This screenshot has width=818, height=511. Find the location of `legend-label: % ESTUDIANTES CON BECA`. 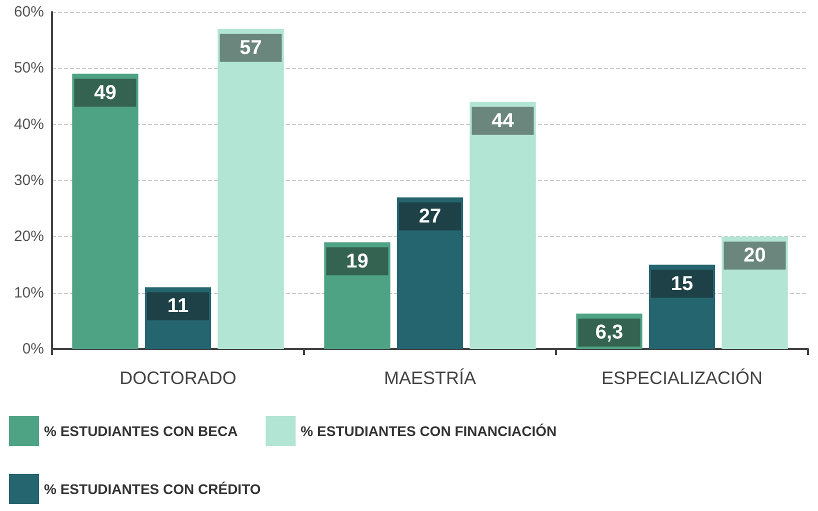

legend-label: % ESTUDIANTES CON BECA is located at coordinates (141, 431).